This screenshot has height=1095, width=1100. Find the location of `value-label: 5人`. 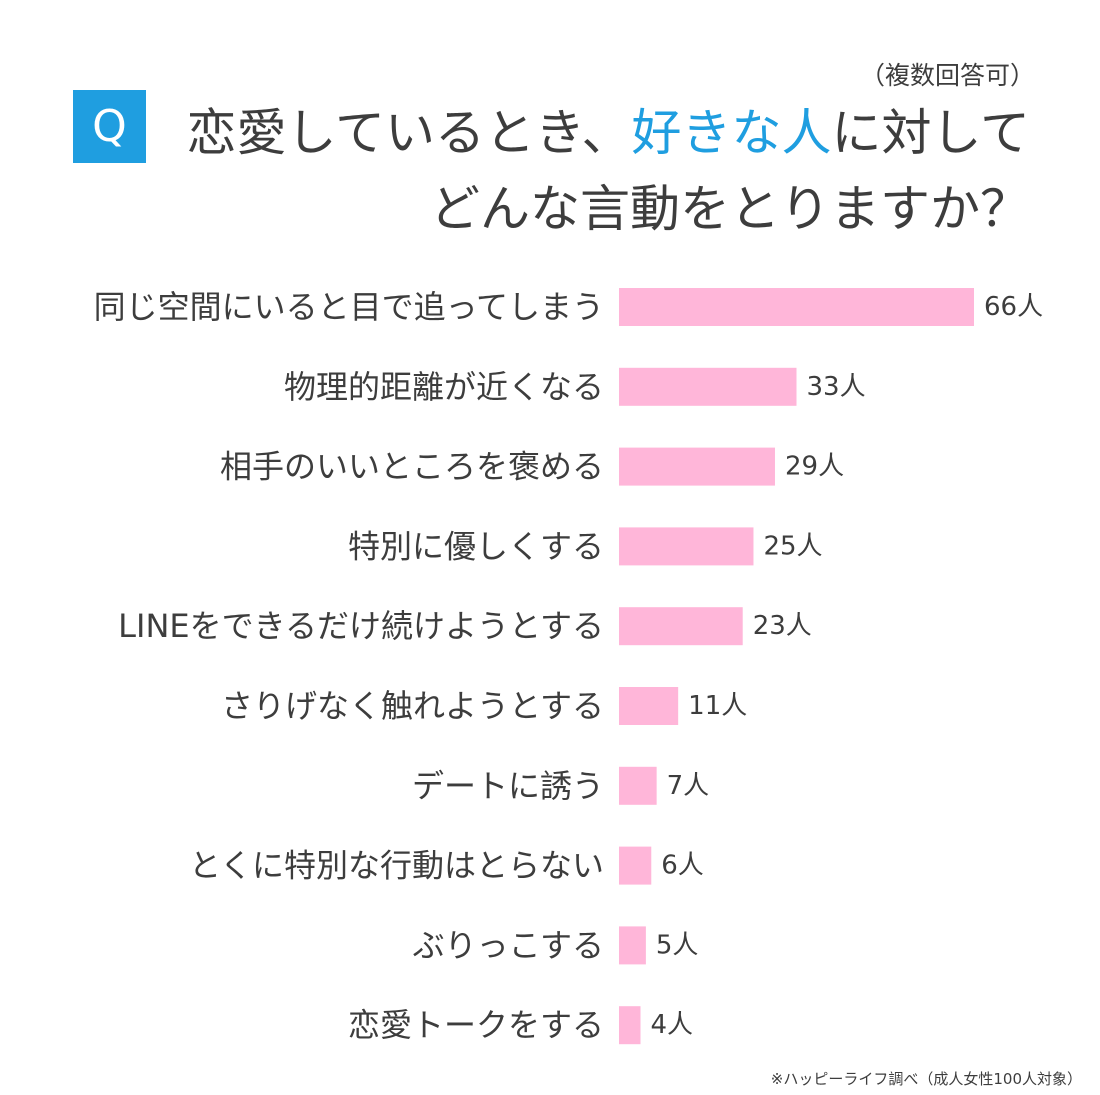

value-label: 5人 is located at coordinates (677, 945).